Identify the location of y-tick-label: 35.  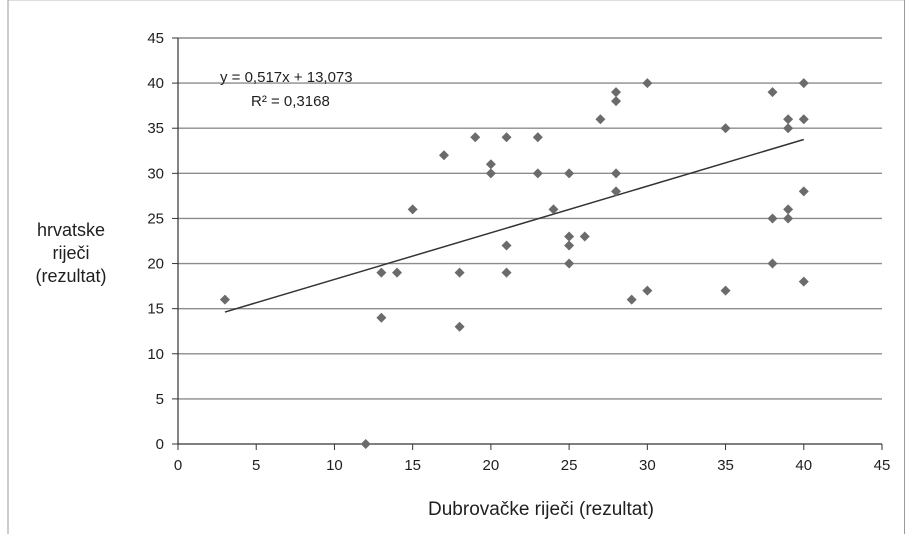
(155, 128).